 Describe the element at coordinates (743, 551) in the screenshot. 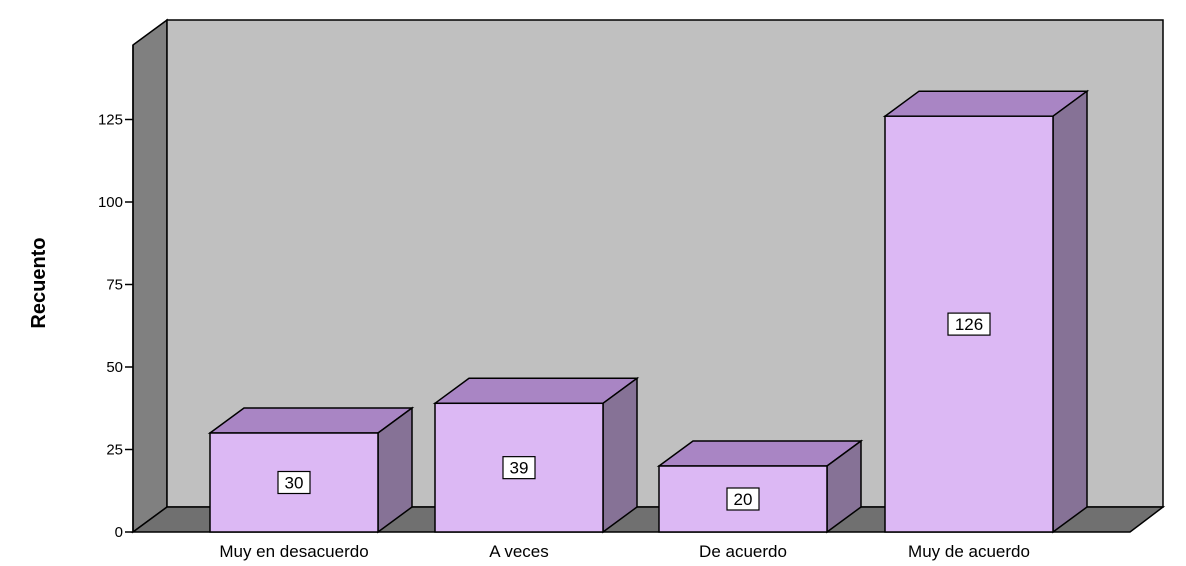

I see `category-label: De acuerdo` at that location.